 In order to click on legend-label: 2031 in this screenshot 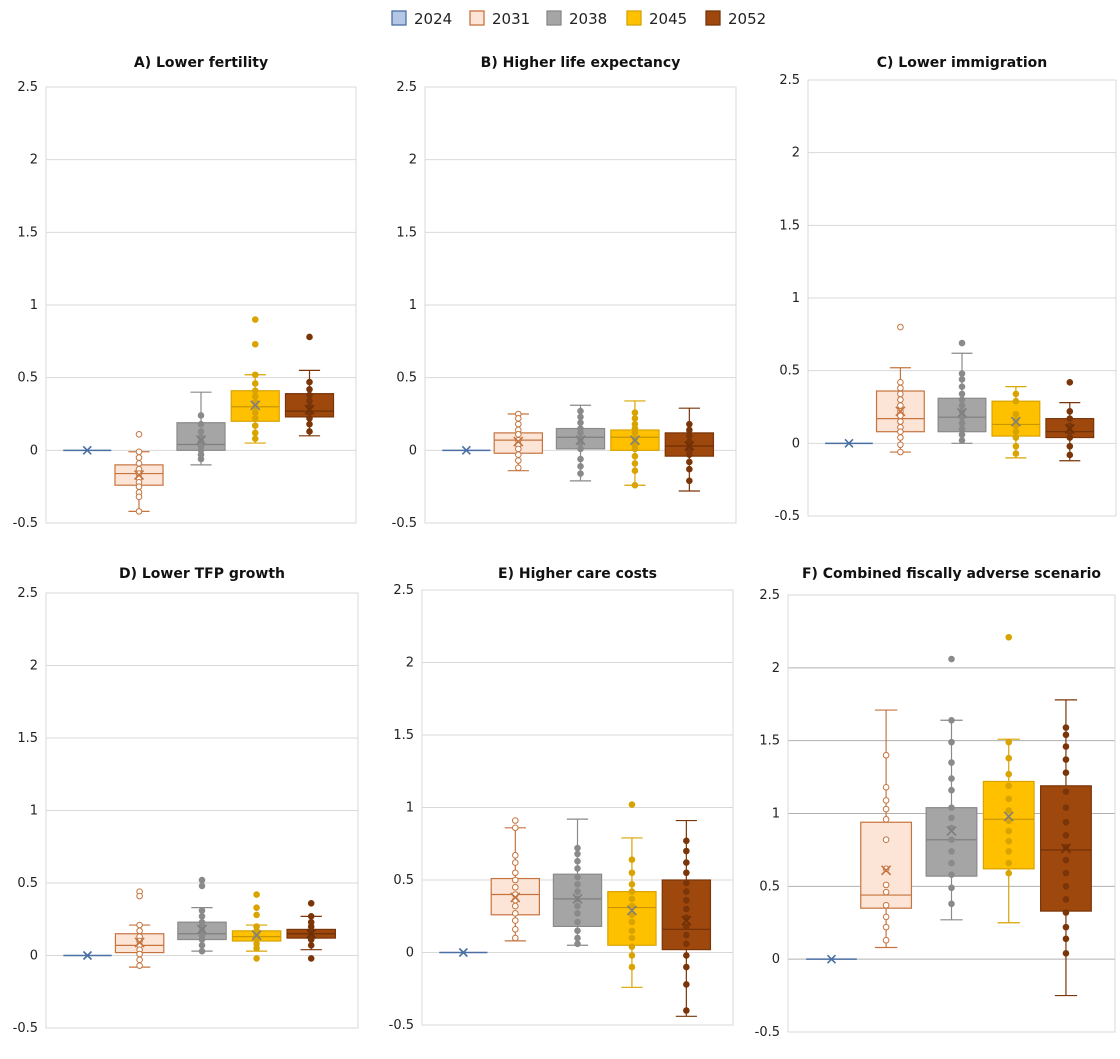, I will do `click(511, 19)`.